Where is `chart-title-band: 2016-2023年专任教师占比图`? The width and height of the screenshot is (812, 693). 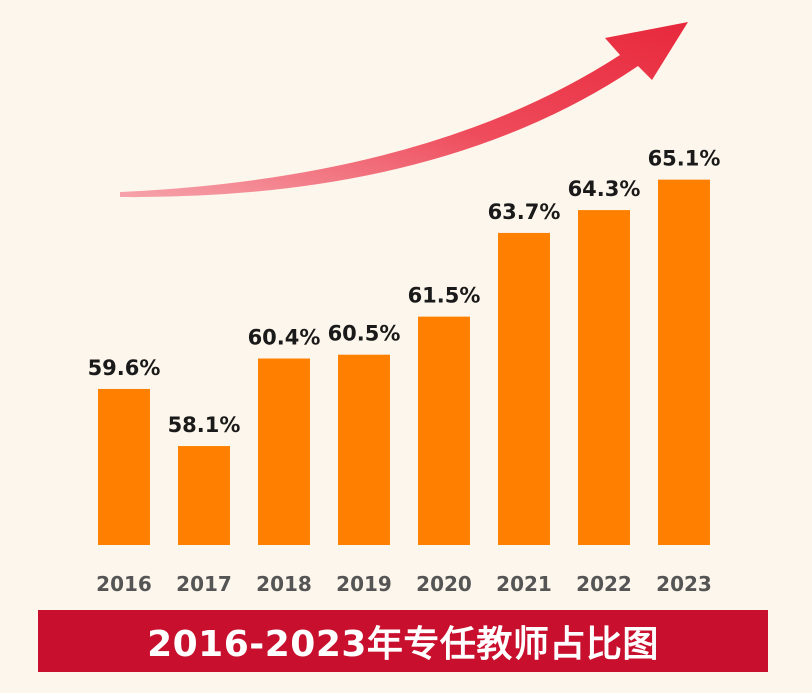
chart-title-band: 2016-2023年专任教师占比图 is located at coordinates (403, 641).